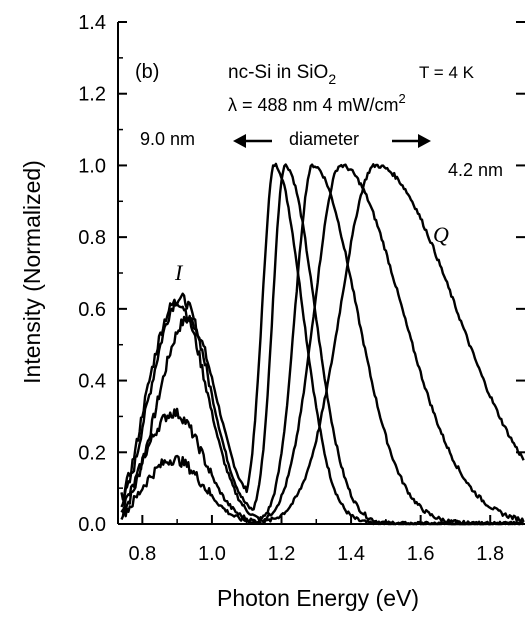 The width and height of the screenshot is (525, 619). I want to click on excitation-superscript: 2, so click(402, 98).